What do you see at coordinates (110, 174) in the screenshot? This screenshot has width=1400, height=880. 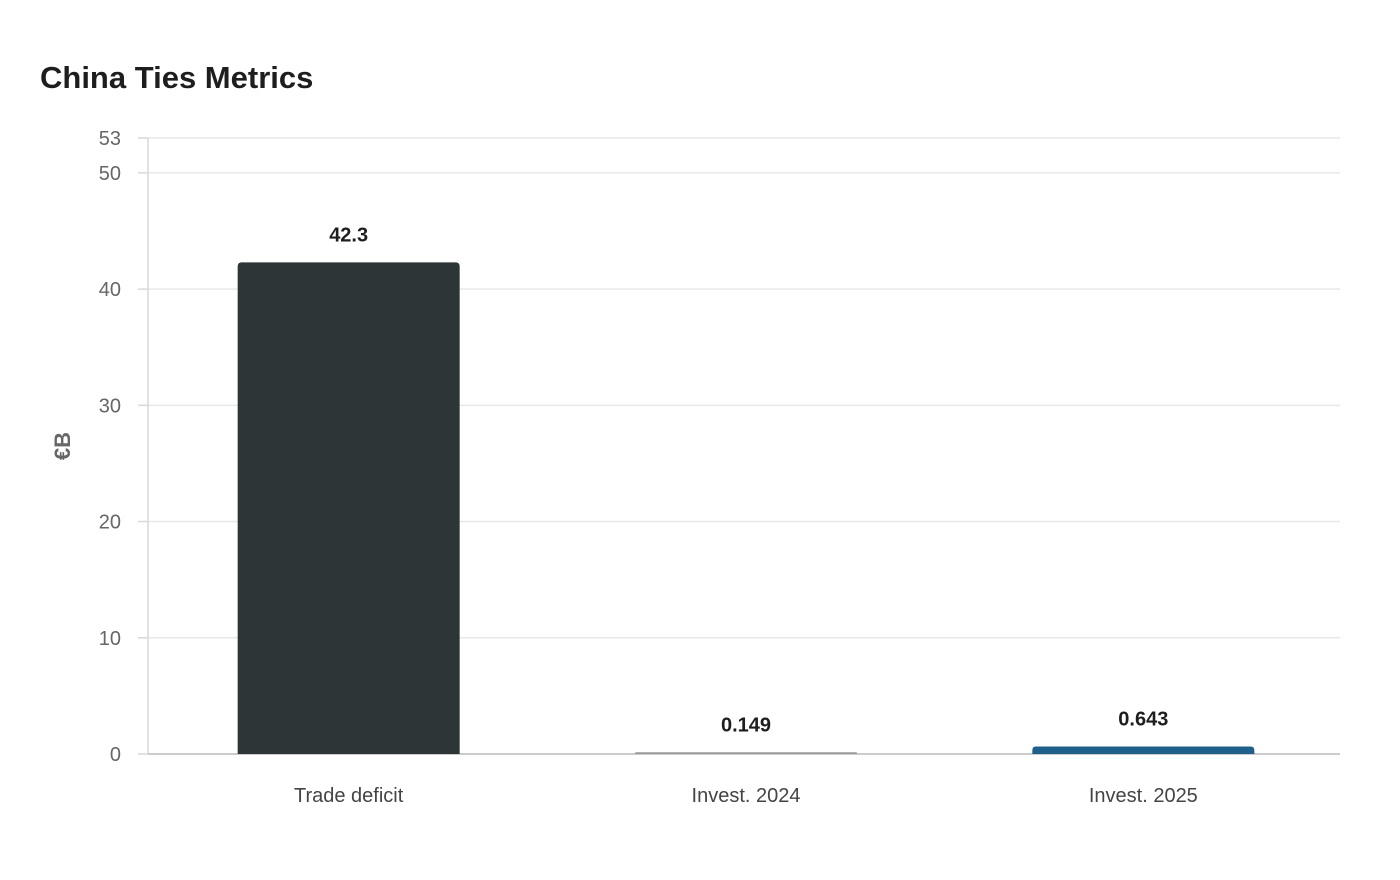 I see `y-tick-label: 50` at bounding box center [110, 174].